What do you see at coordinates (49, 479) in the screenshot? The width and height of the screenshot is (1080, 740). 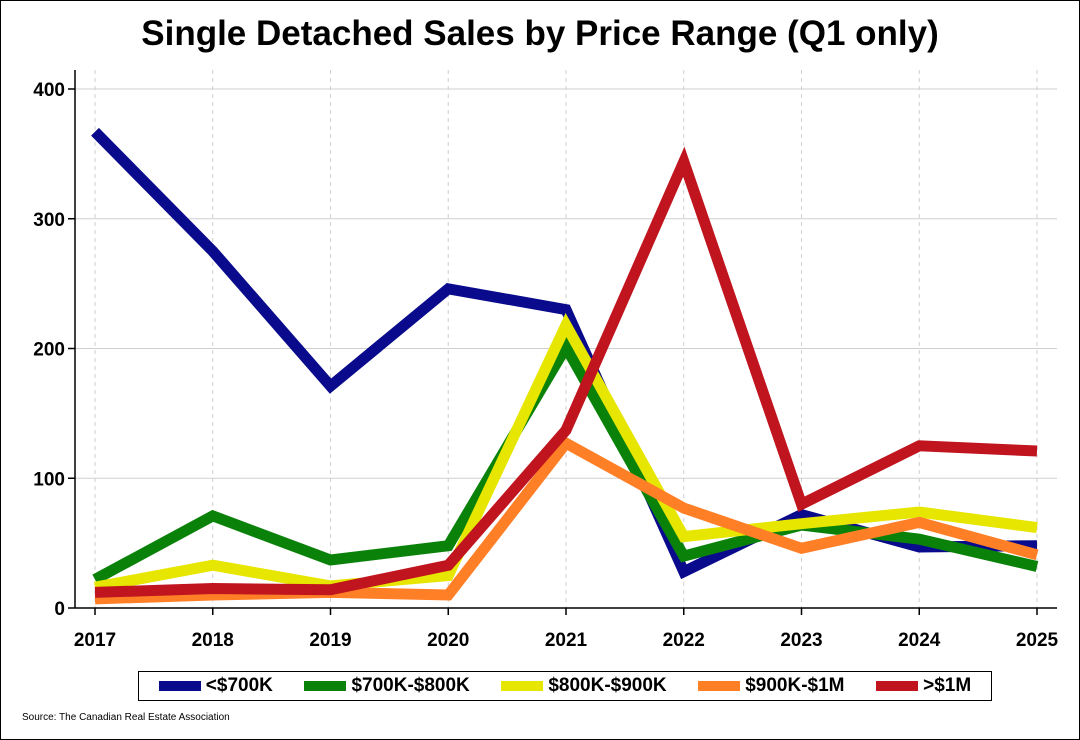 I see `y-tick-label: 100` at bounding box center [49, 479].